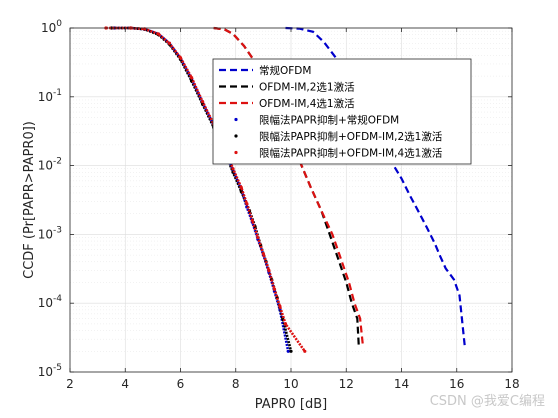 The height and width of the screenshot is (418, 558). What do you see at coordinates (511, 384) in the screenshot?
I see `x-tick-label: 18` at bounding box center [511, 384].